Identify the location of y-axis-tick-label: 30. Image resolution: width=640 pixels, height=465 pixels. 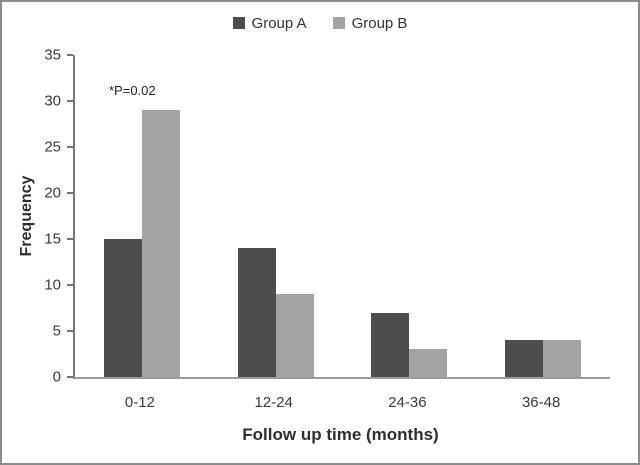
(52, 101).